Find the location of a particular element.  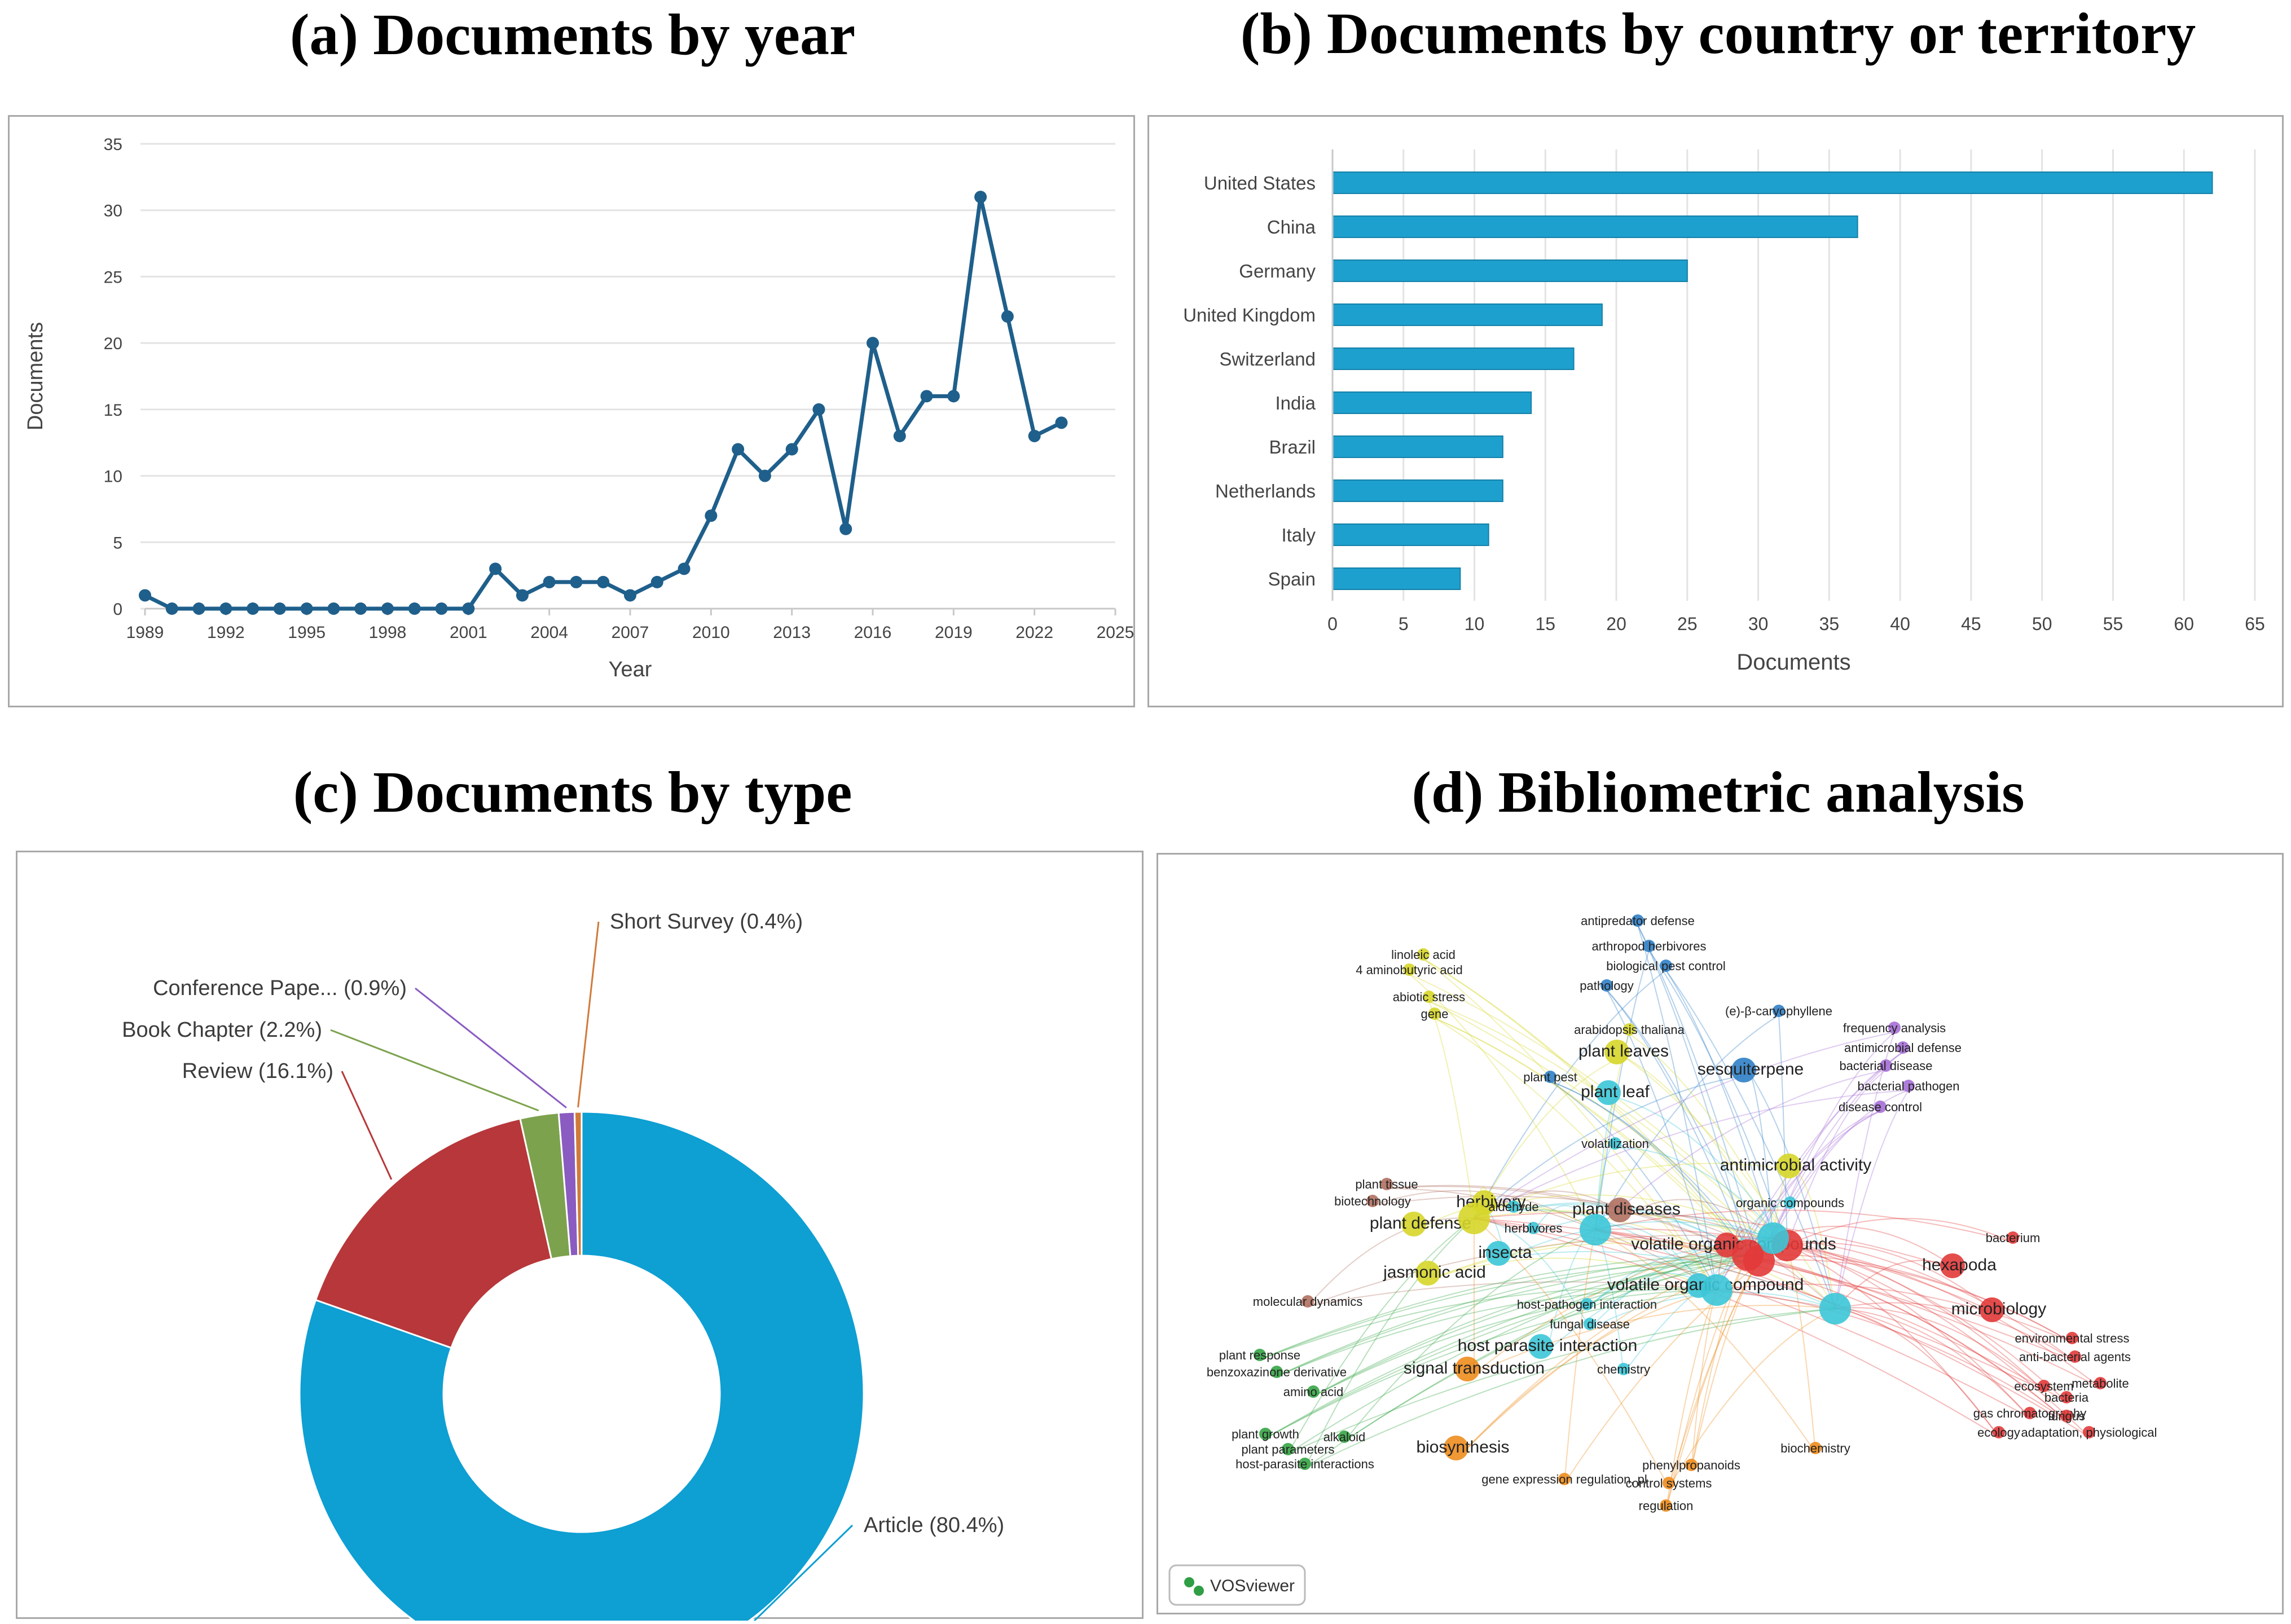

x-tick-label: 2001 is located at coordinates (469, 633).